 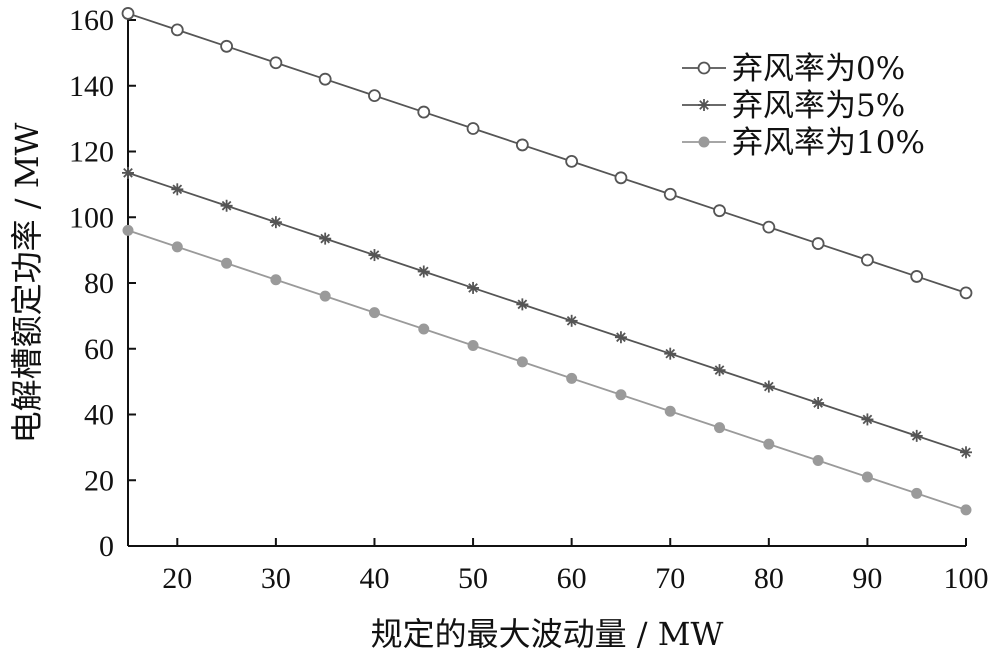 What do you see at coordinates (91, 20) in the screenshot?
I see `y-tick-label: 160` at bounding box center [91, 20].